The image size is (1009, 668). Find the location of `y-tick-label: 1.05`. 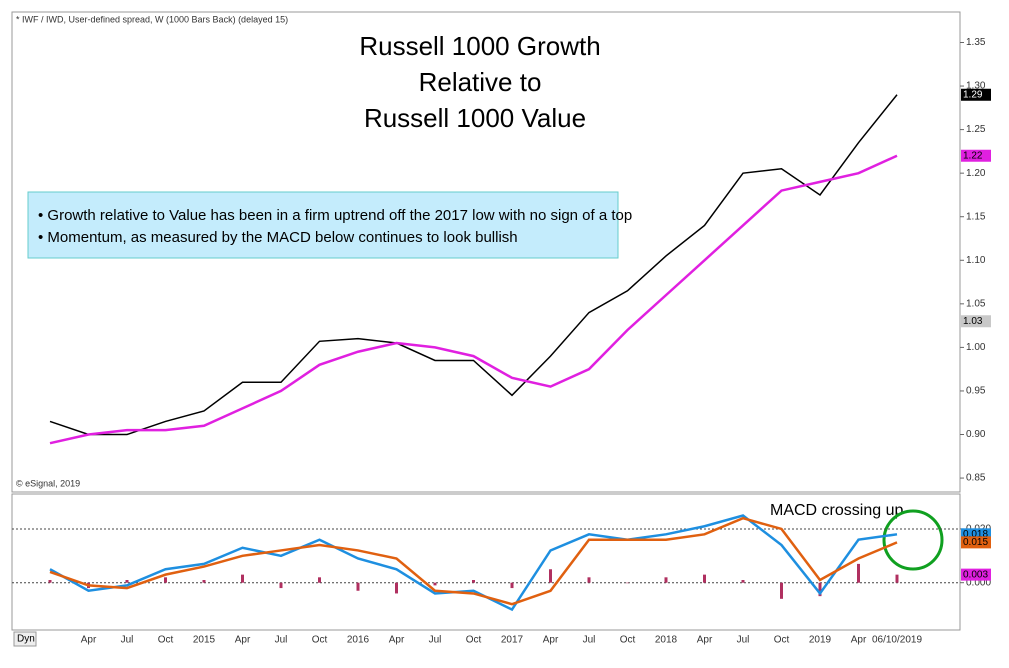

y-tick-label: 1.05 is located at coordinates (976, 303).